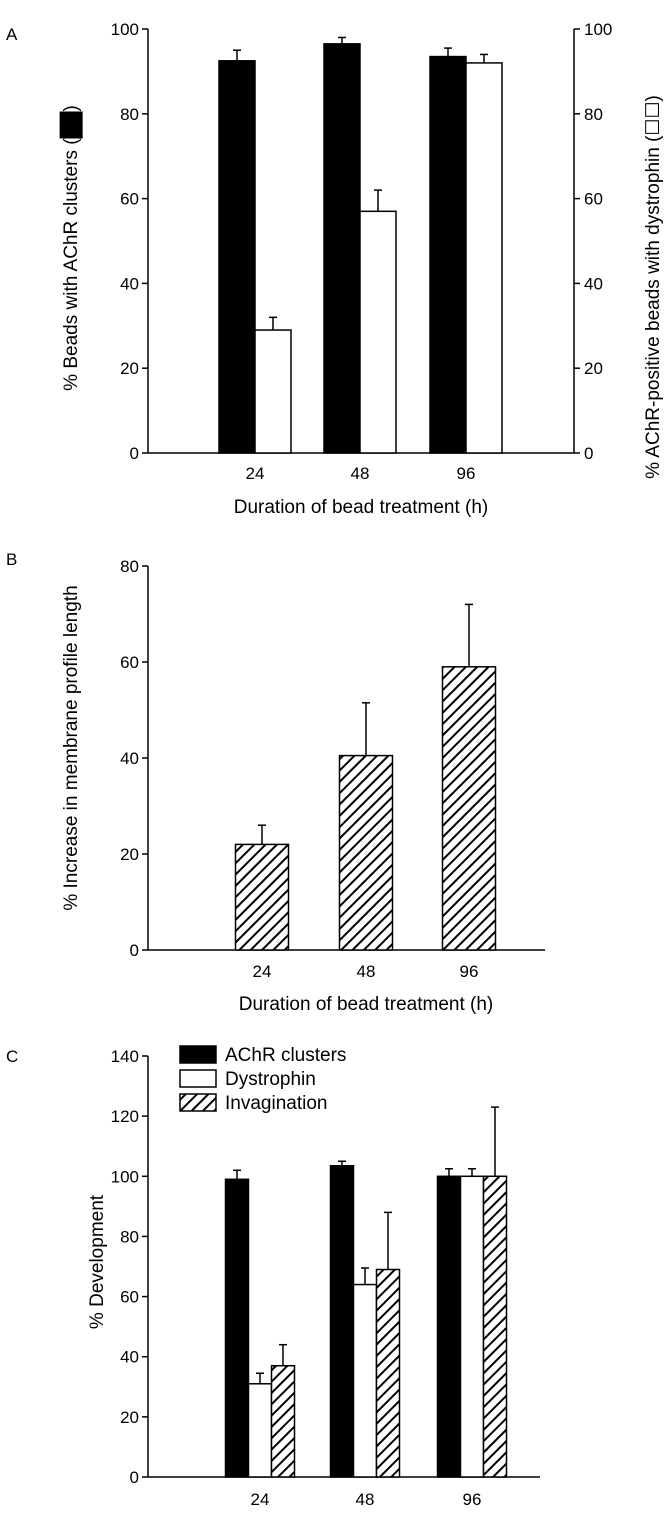 The height and width of the screenshot is (1513, 670). I want to click on y-axis-title-left: % Beads with AChR clusters (██), so click(71, 248).